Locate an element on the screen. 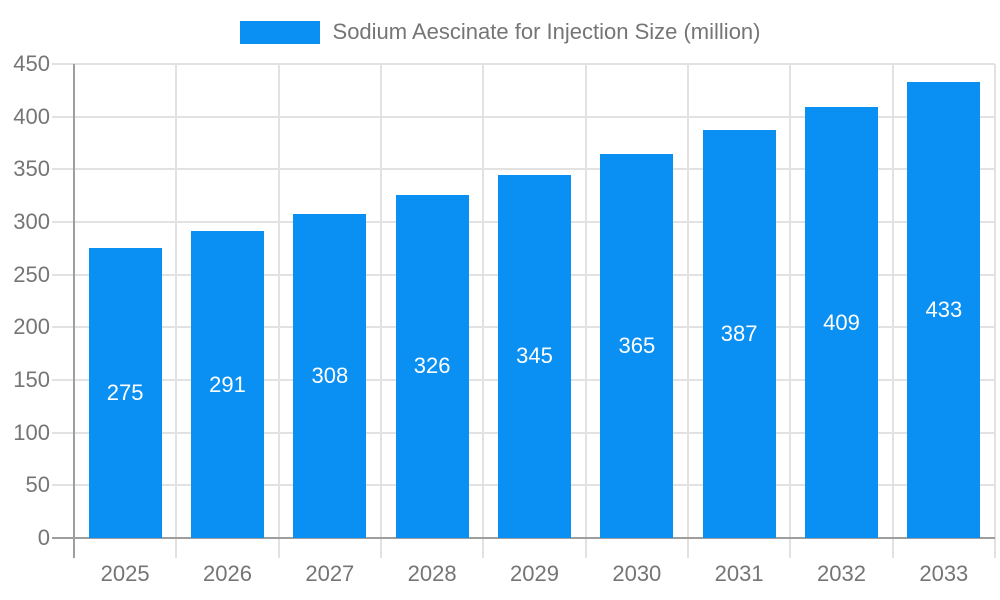  y-axis-tick-label: 300 is located at coordinates (31, 221).